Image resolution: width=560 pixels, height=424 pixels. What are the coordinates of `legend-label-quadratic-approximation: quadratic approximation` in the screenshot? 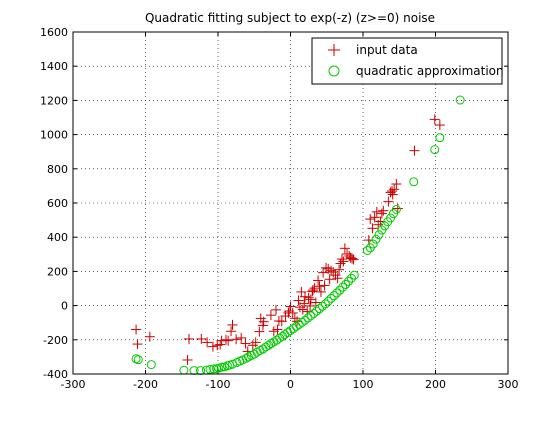 It's located at (430, 71).